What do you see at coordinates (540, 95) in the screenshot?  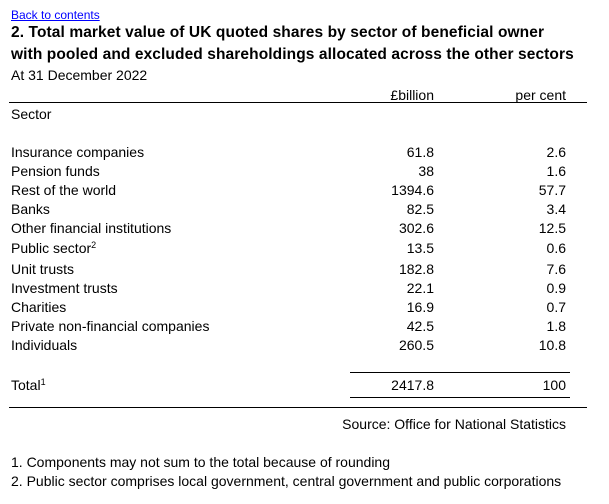 I see `column-header-percent: per cent` at bounding box center [540, 95].